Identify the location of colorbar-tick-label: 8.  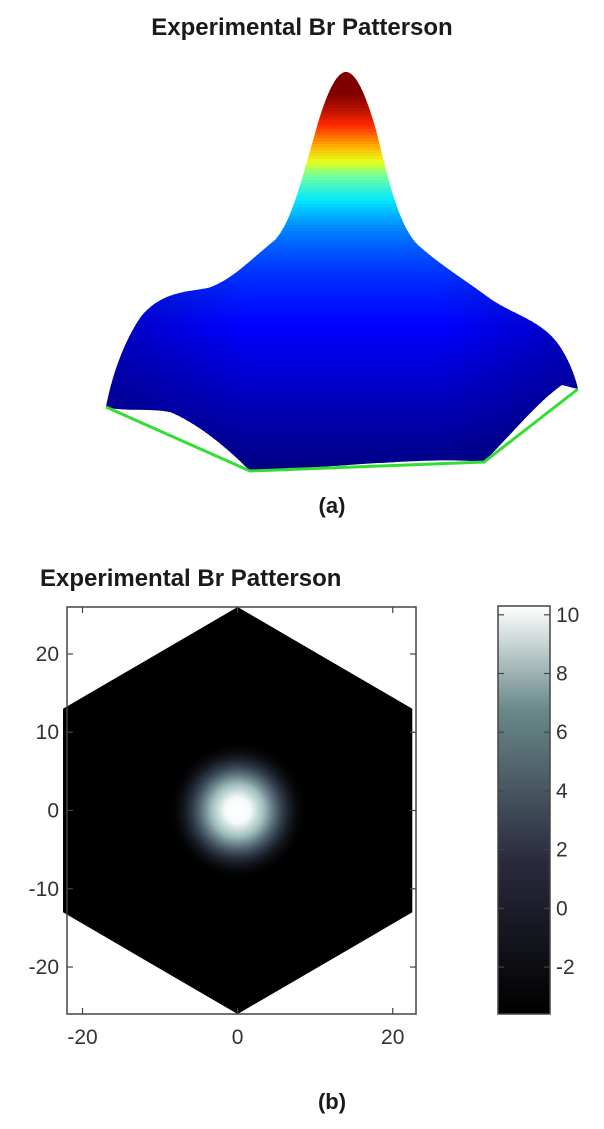
(562, 674).